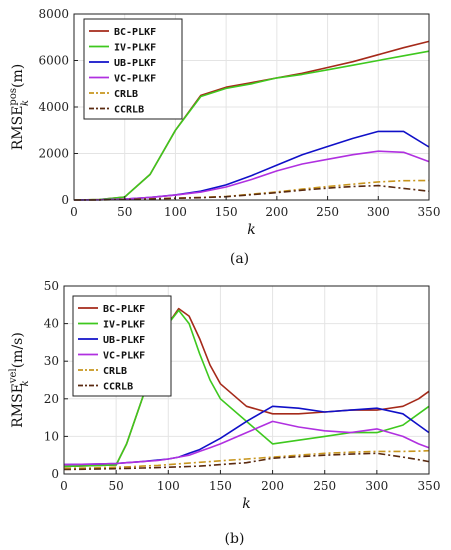 This screenshot has width=451, height=550. What do you see at coordinates (53, 107) in the screenshot?
I see `y-tick-label: 4000` at bounding box center [53, 107].